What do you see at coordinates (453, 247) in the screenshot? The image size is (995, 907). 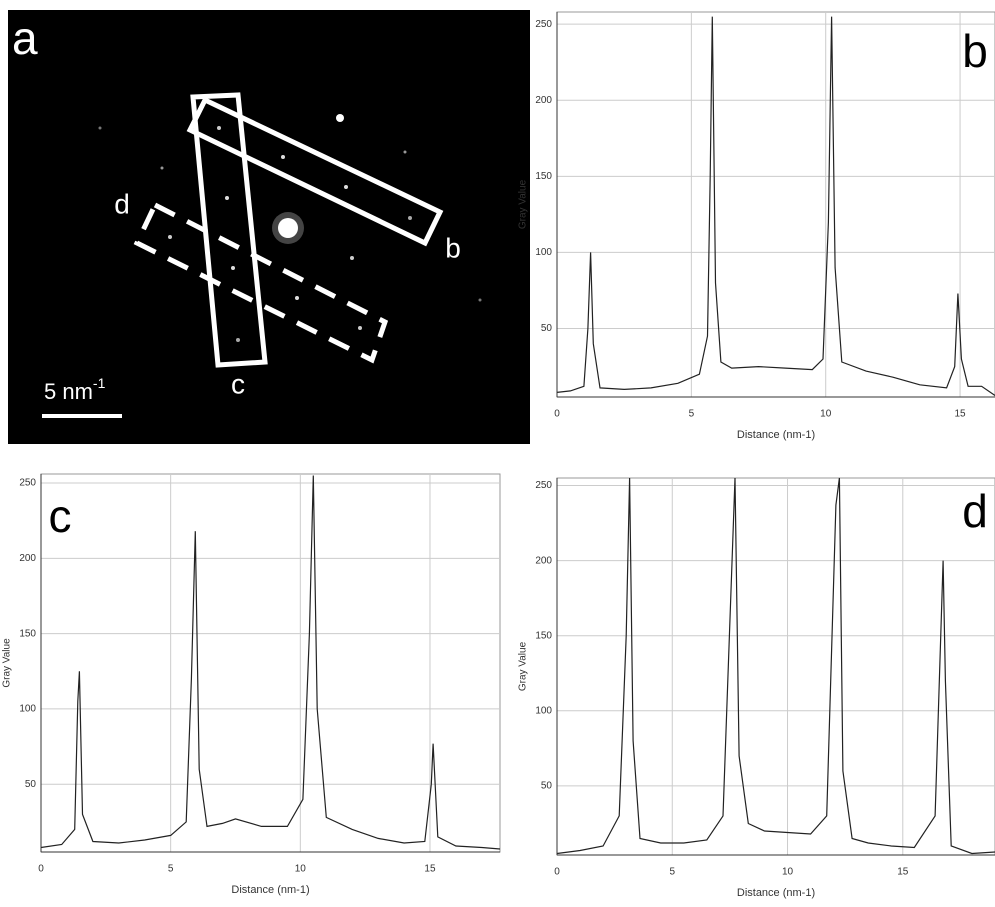 I see `roi-label: b` at bounding box center [453, 247].